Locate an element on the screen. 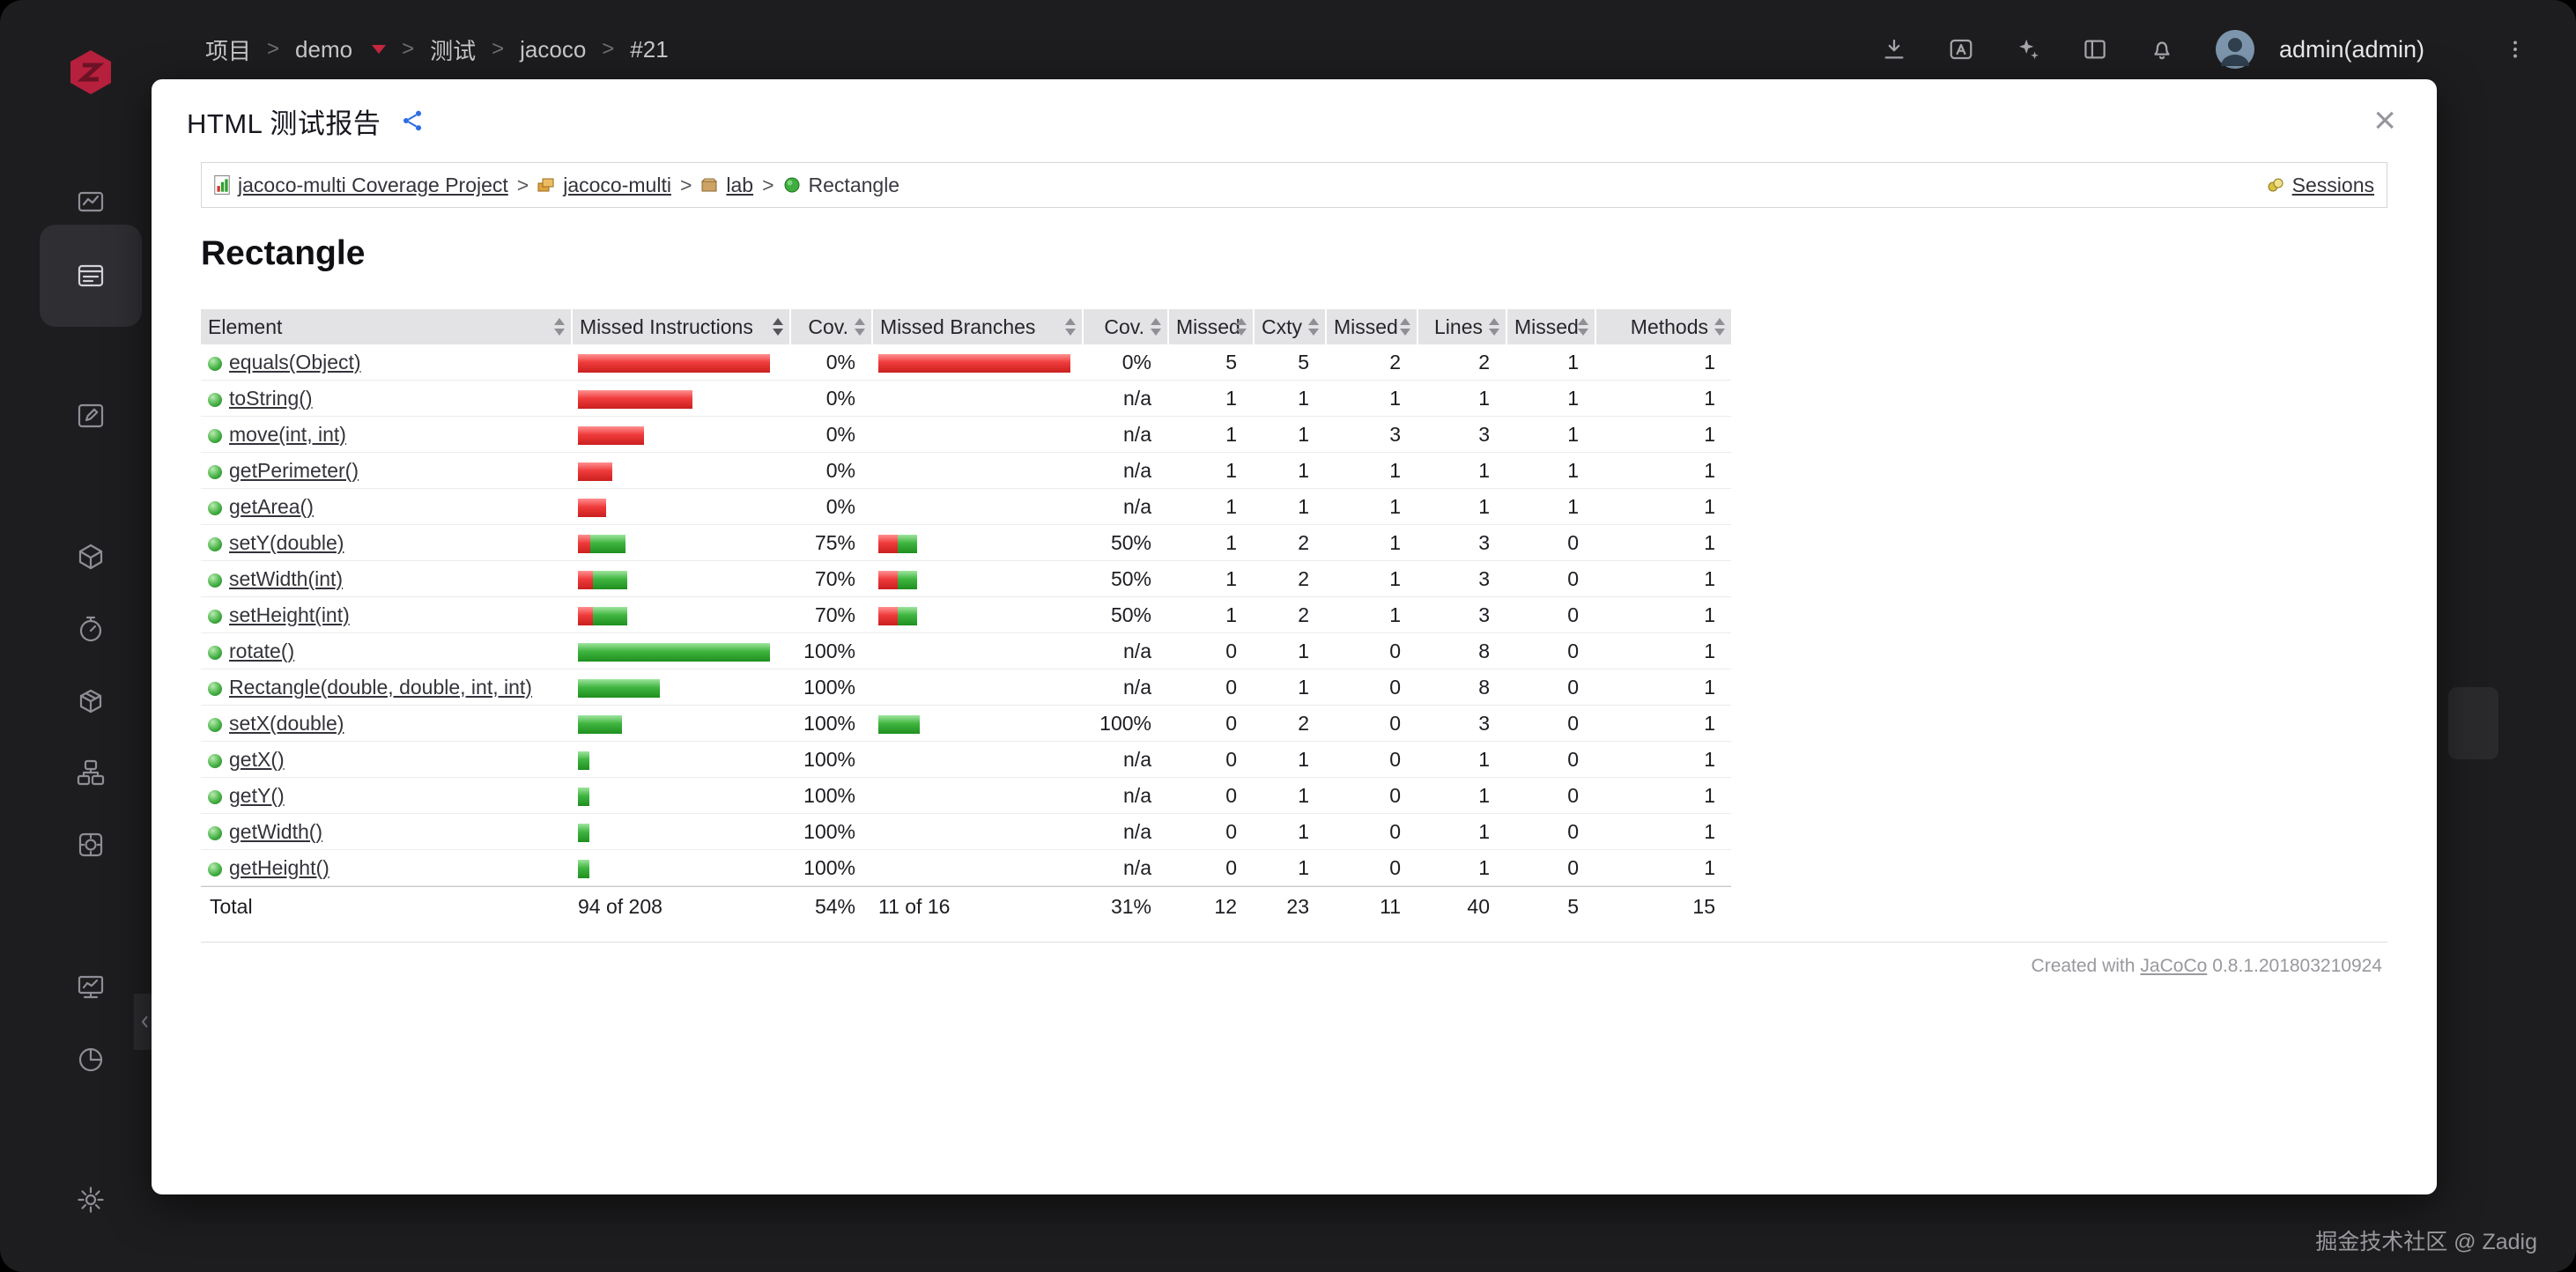 Image resolution: width=2576 pixels, height=1272 pixels. element-link: rotate() is located at coordinates (262, 651).